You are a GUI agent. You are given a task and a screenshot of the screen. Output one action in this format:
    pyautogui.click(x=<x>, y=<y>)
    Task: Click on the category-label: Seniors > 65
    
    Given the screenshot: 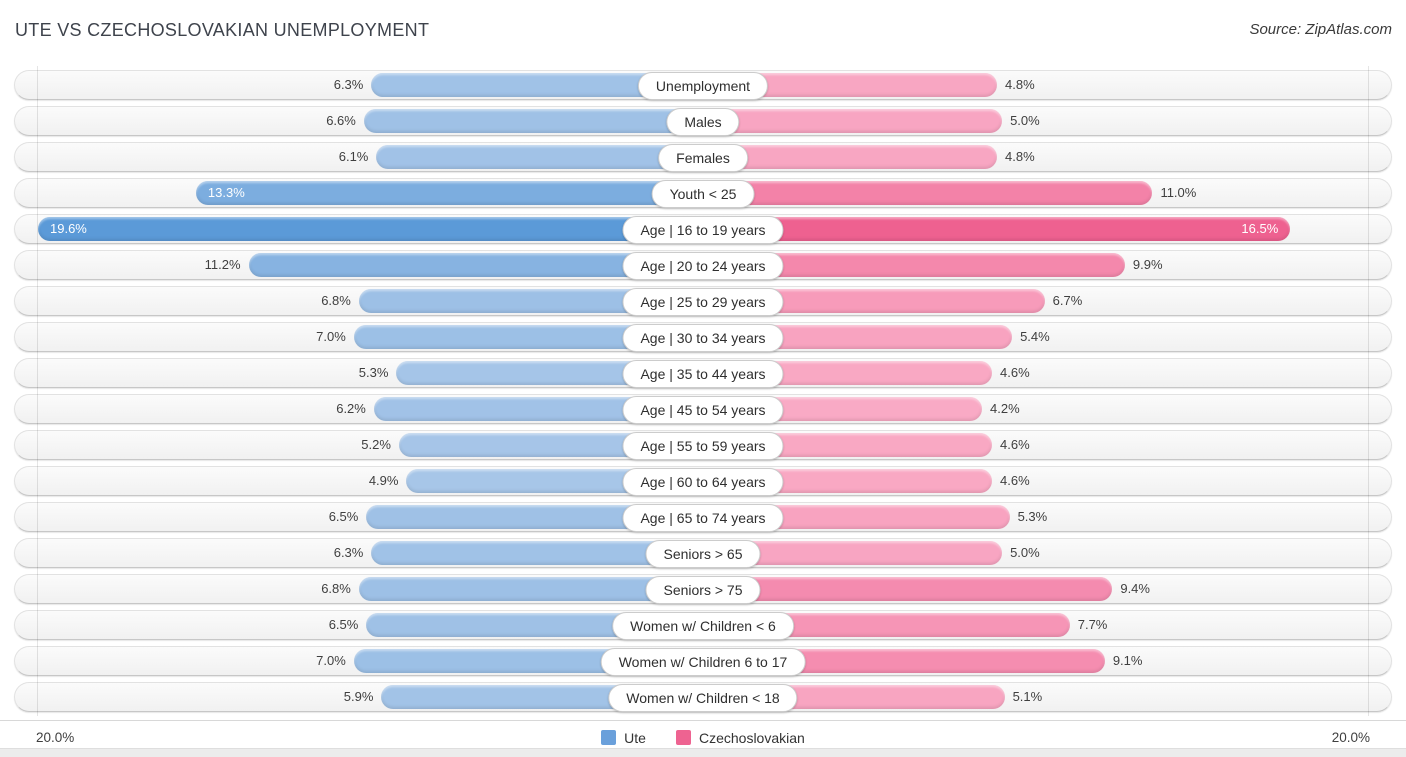 What is the action you would take?
    pyautogui.click(x=703, y=554)
    